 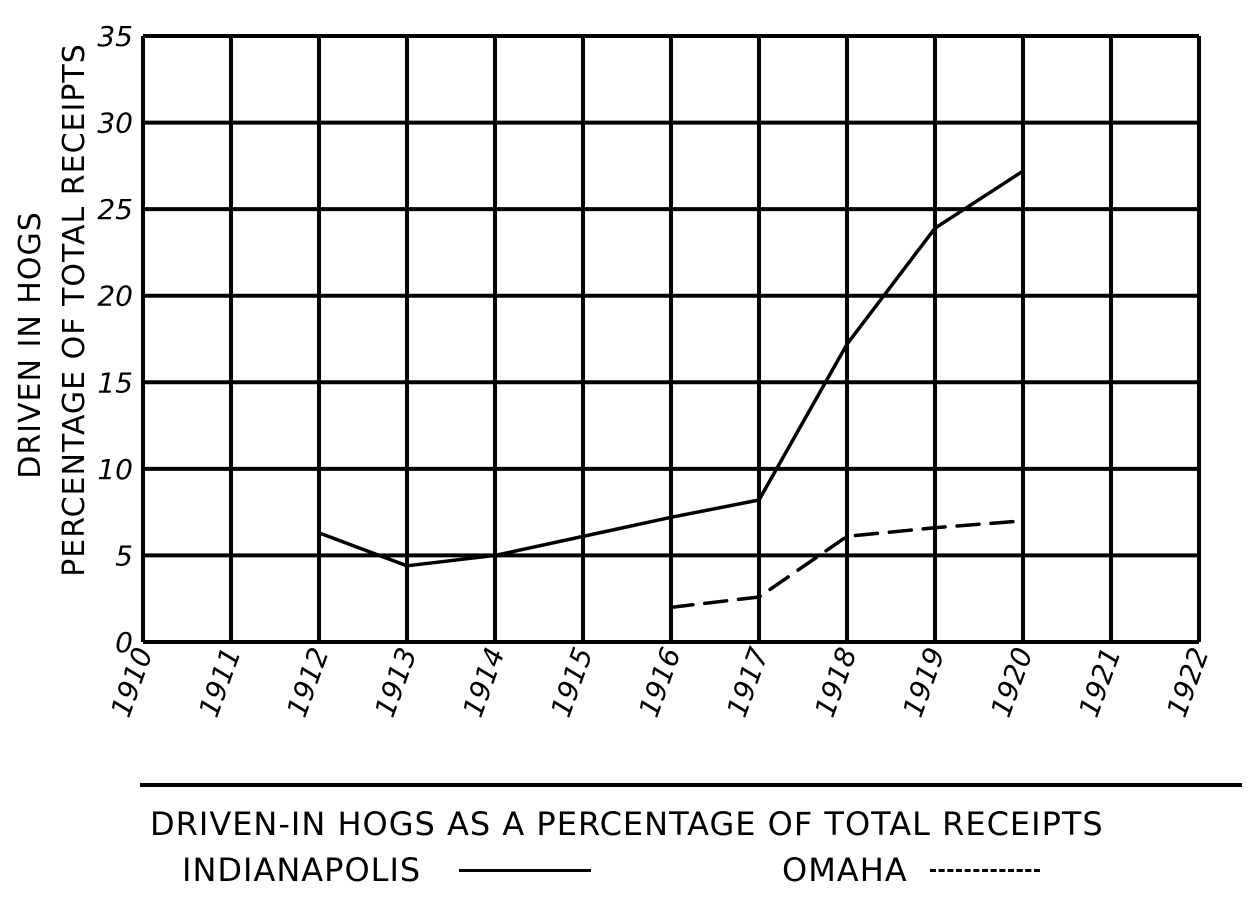 I want to click on x-tick-label: 1915, so click(x=571, y=682).